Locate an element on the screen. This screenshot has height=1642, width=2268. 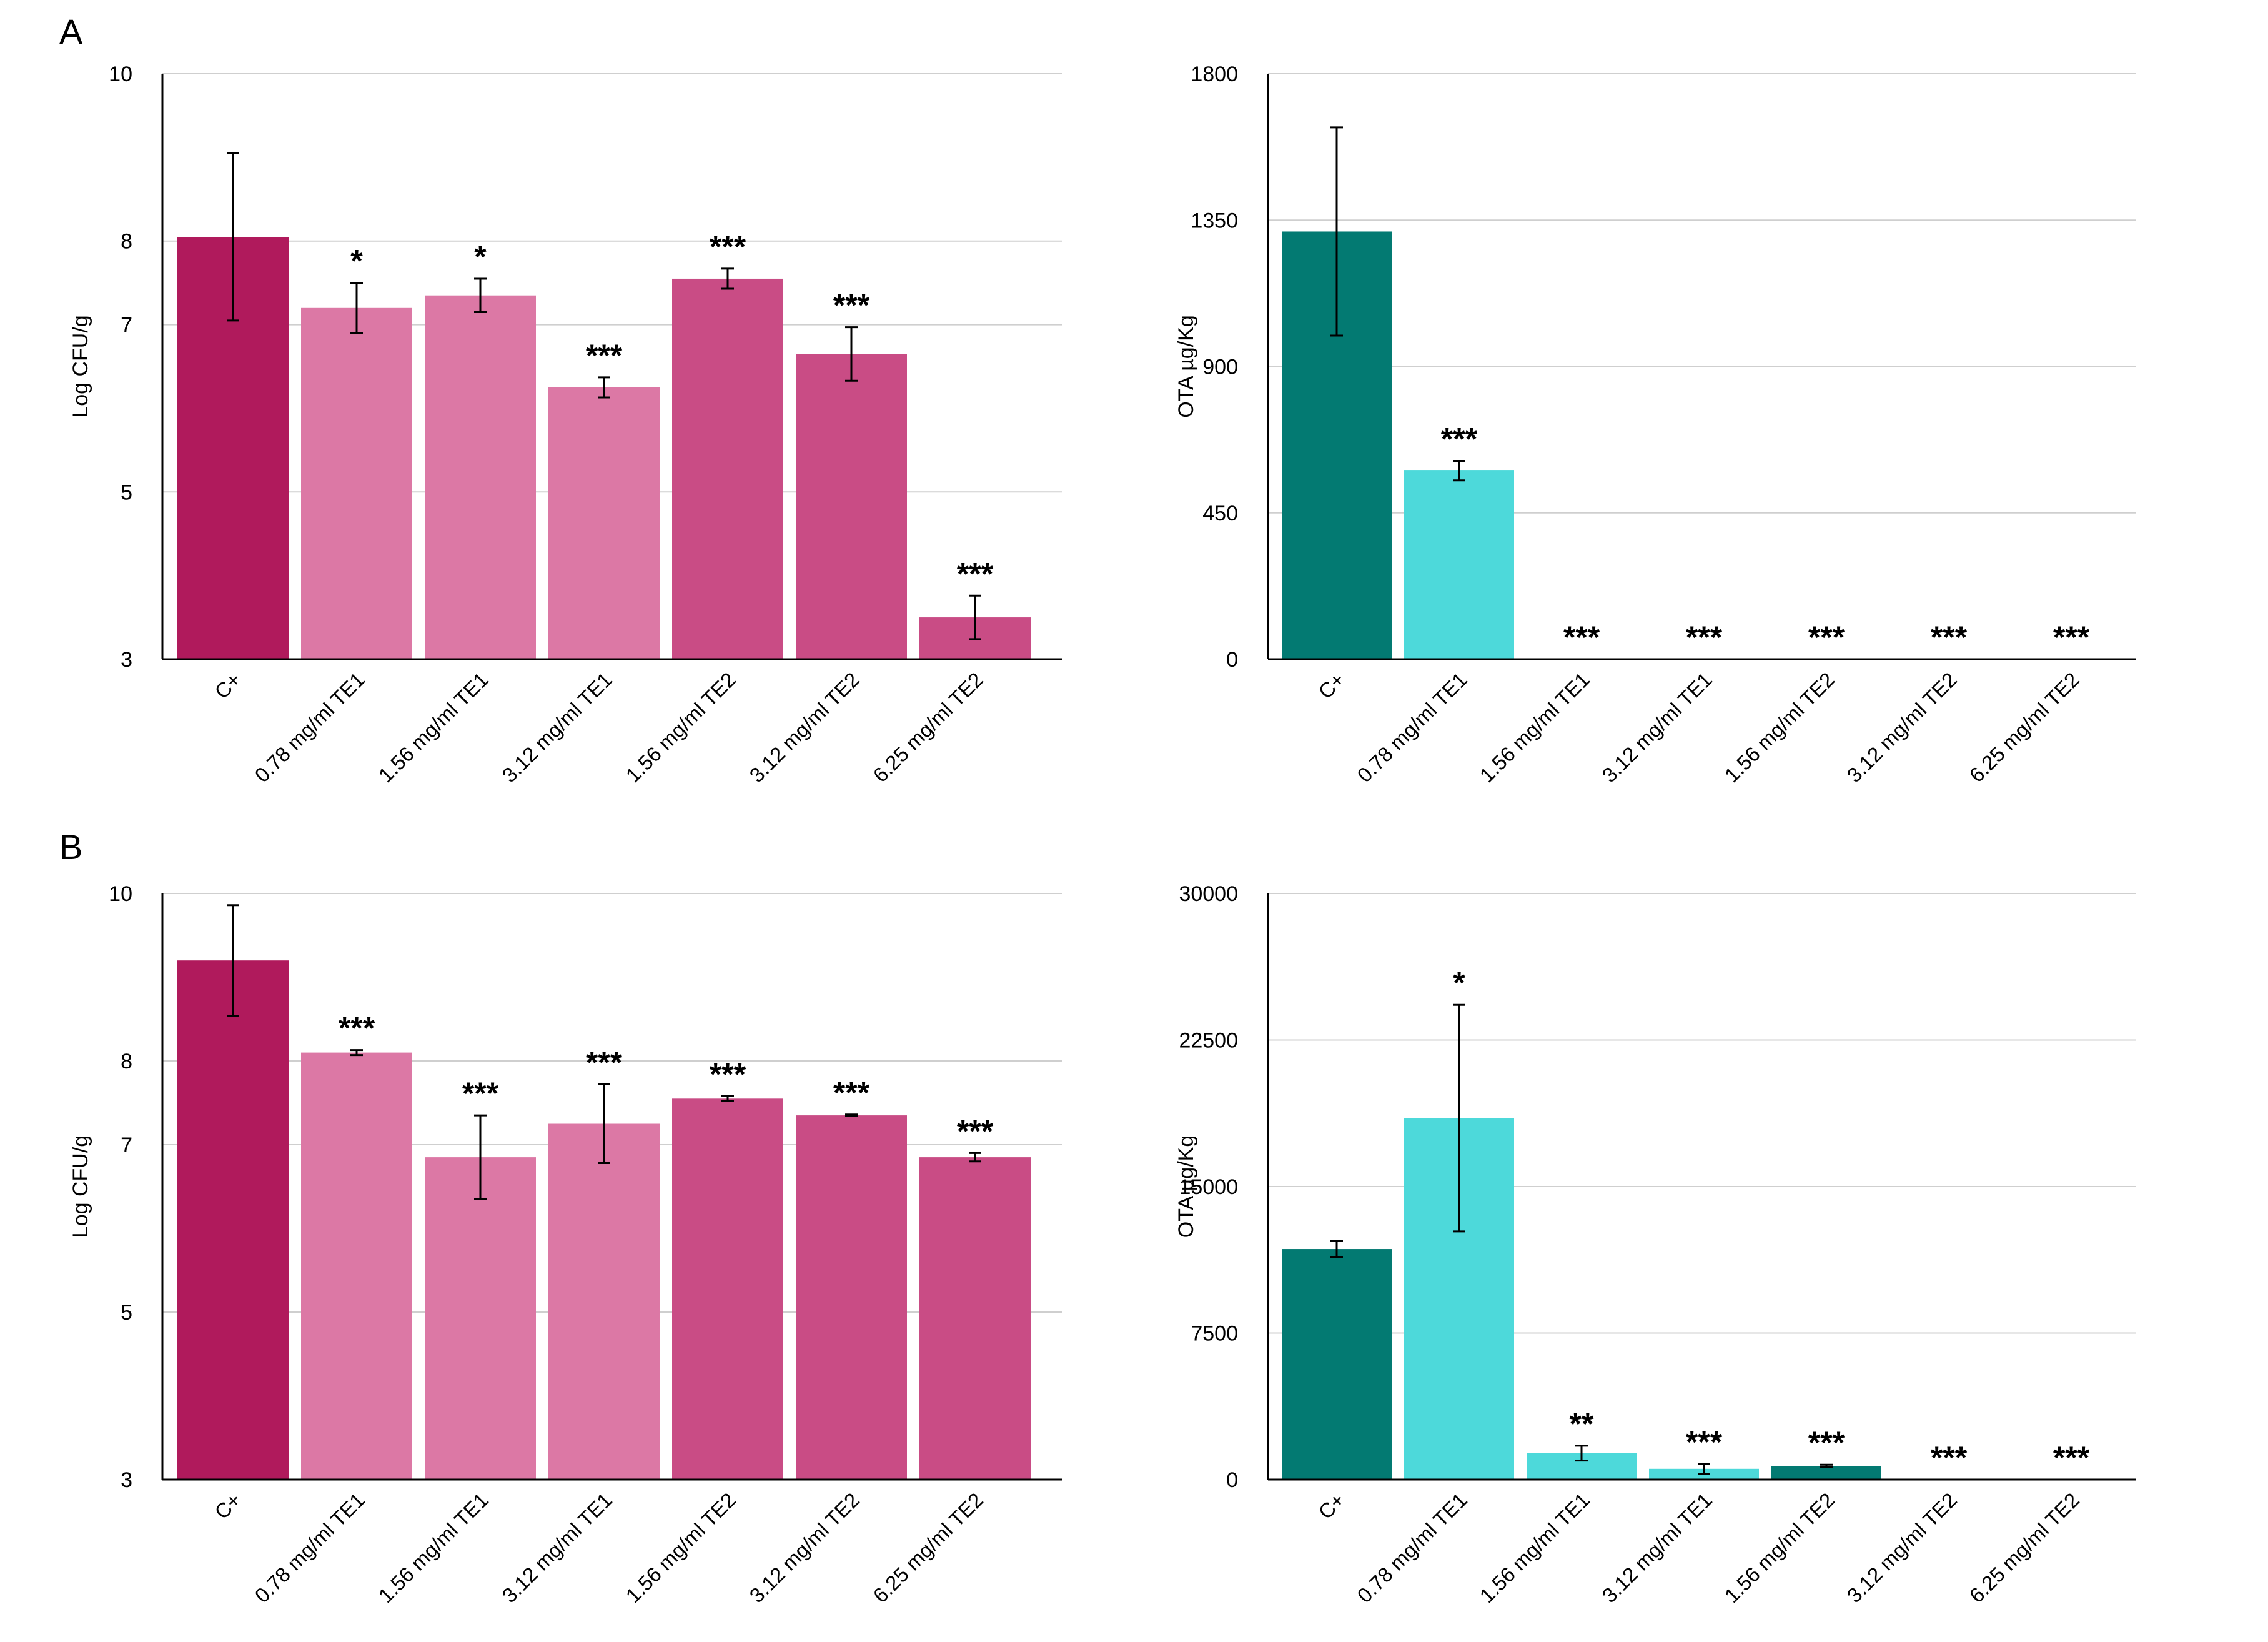
y-tick-label: 7500 is located at coordinates (1214, 1334).